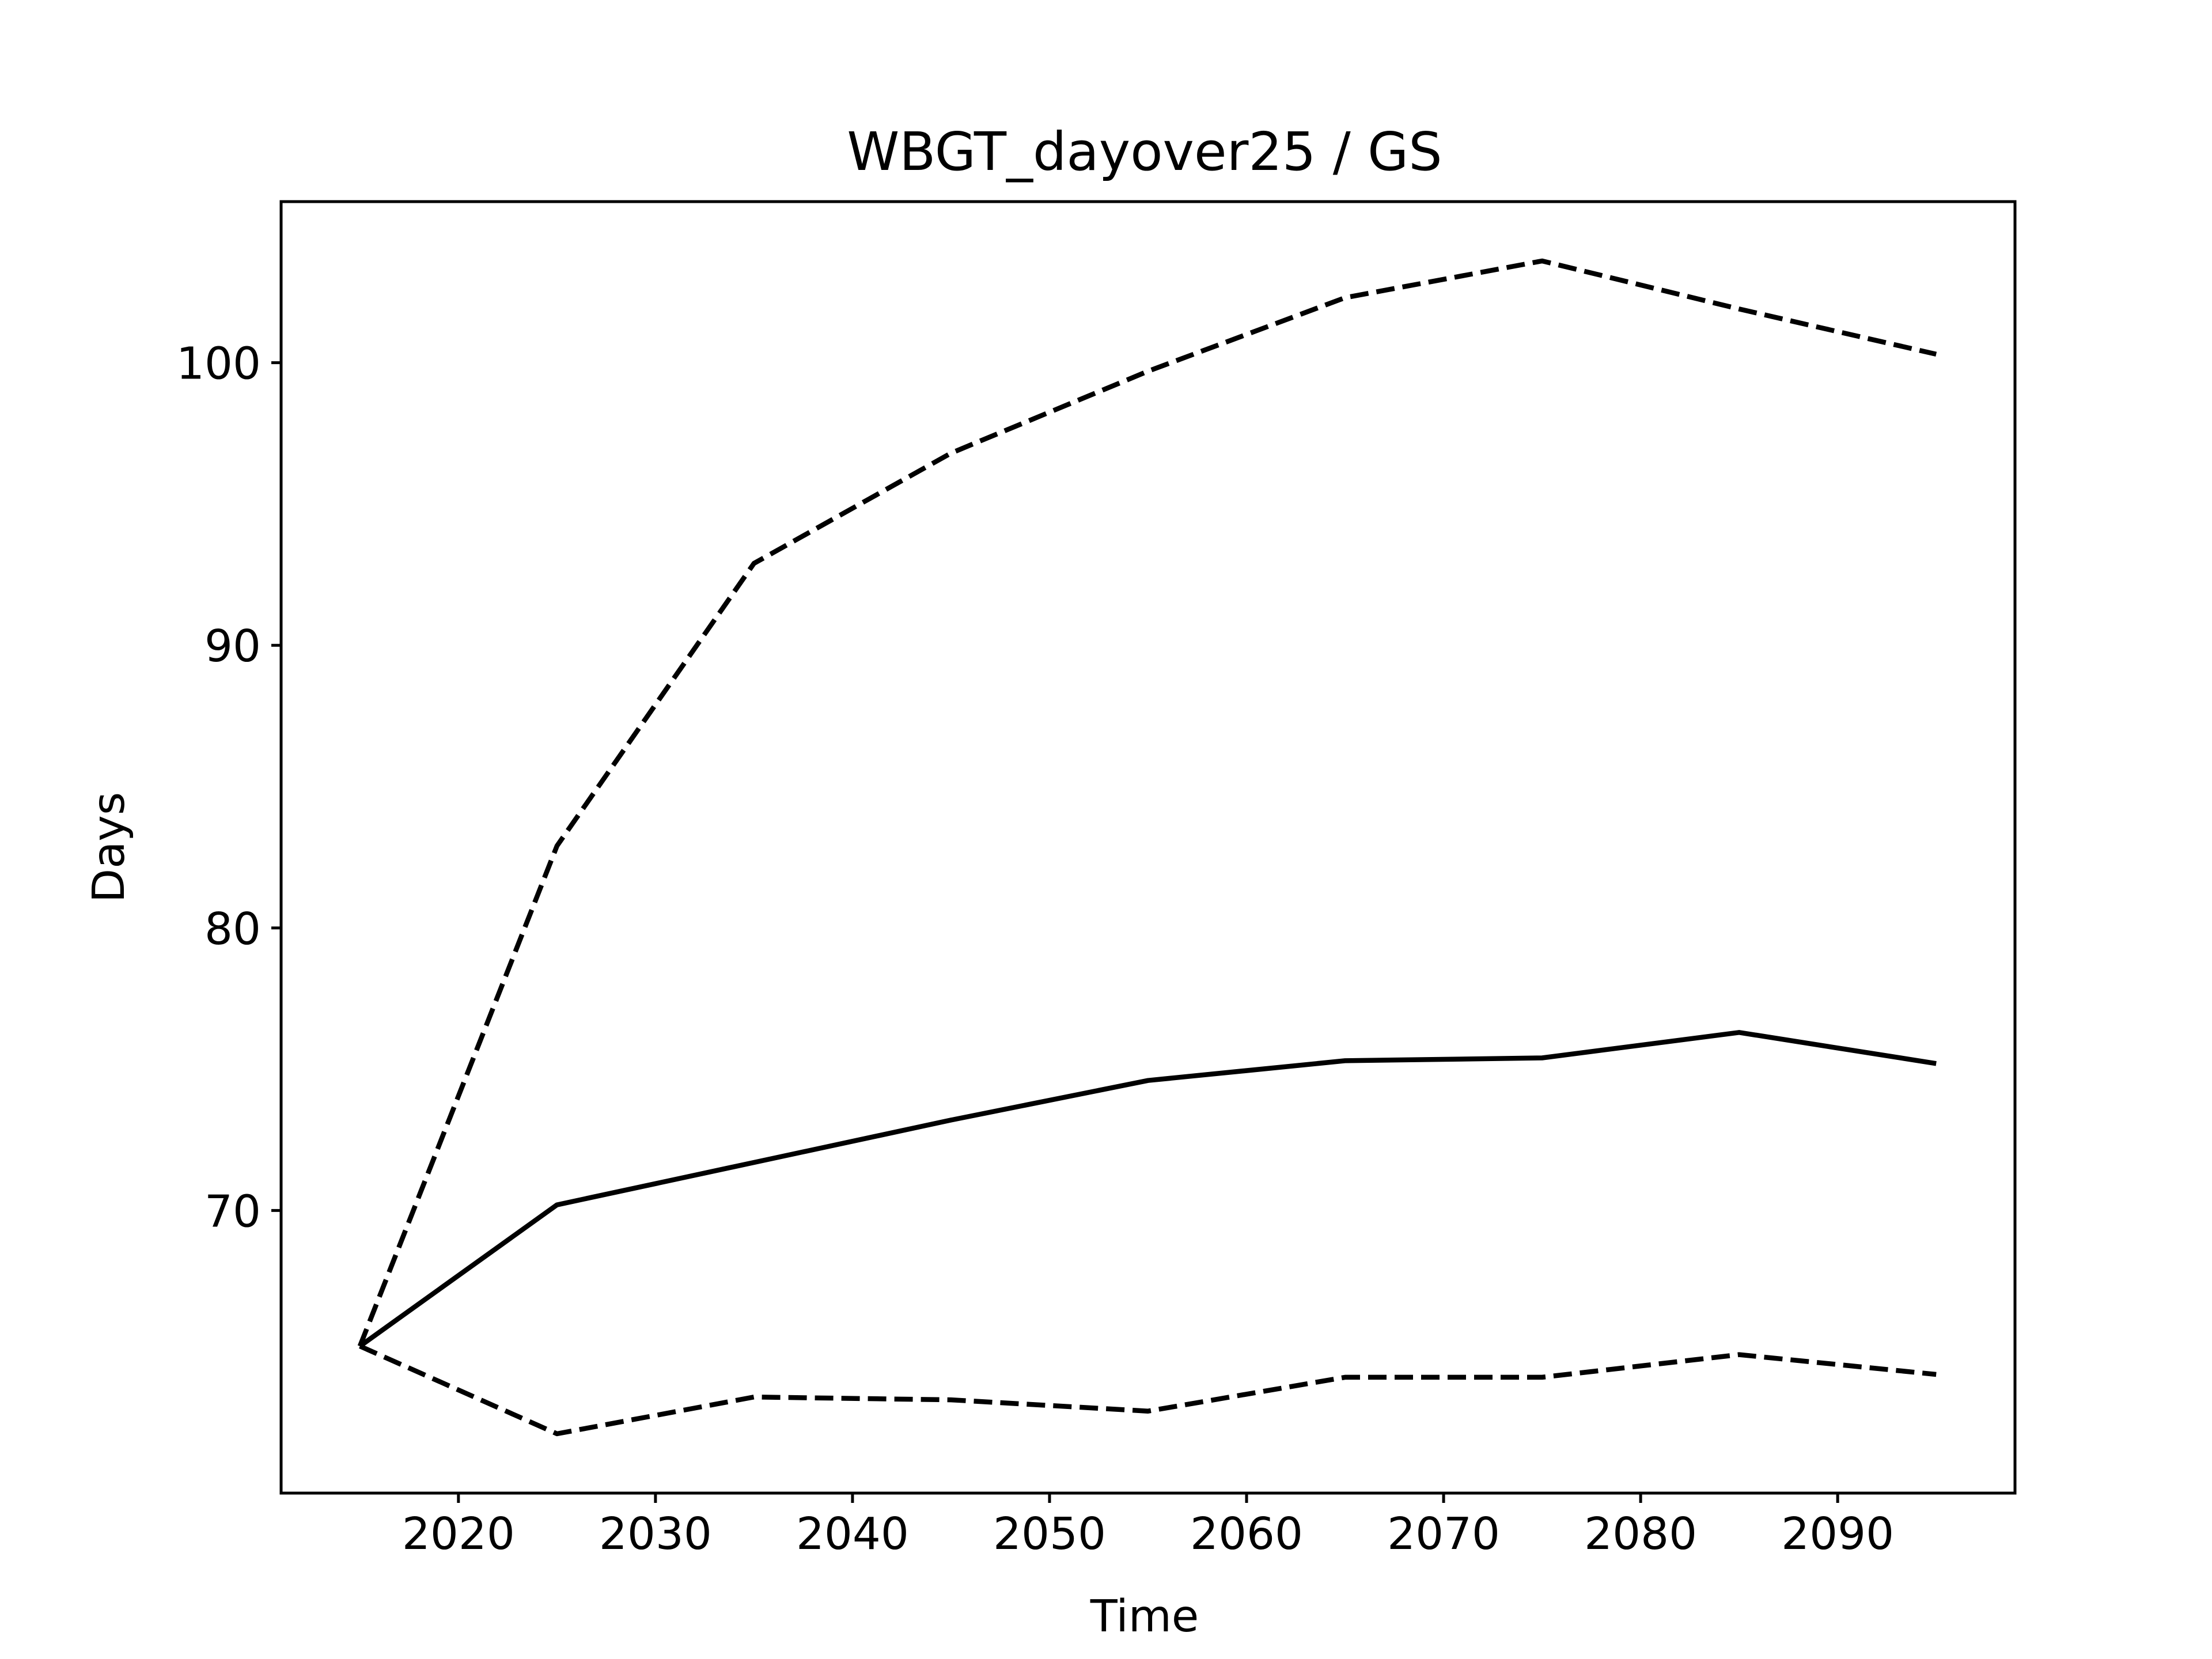  I want to click on x-tick-label: 2030, so click(655, 1534).